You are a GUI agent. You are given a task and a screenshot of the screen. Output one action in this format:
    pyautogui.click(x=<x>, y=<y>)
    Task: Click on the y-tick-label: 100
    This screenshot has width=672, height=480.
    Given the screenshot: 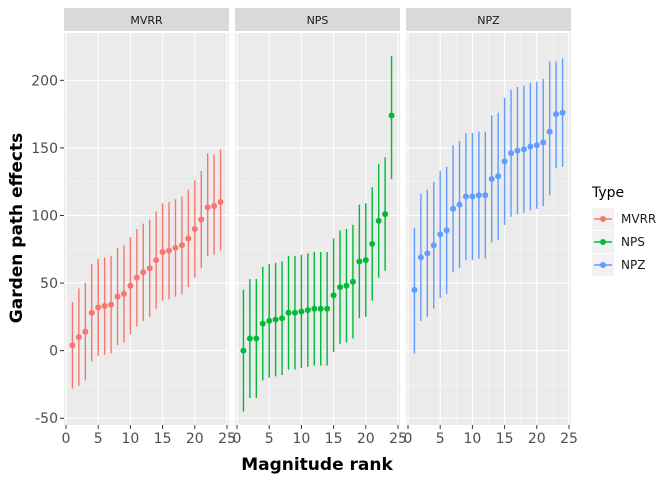 What is the action you would take?
    pyautogui.click(x=44, y=216)
    